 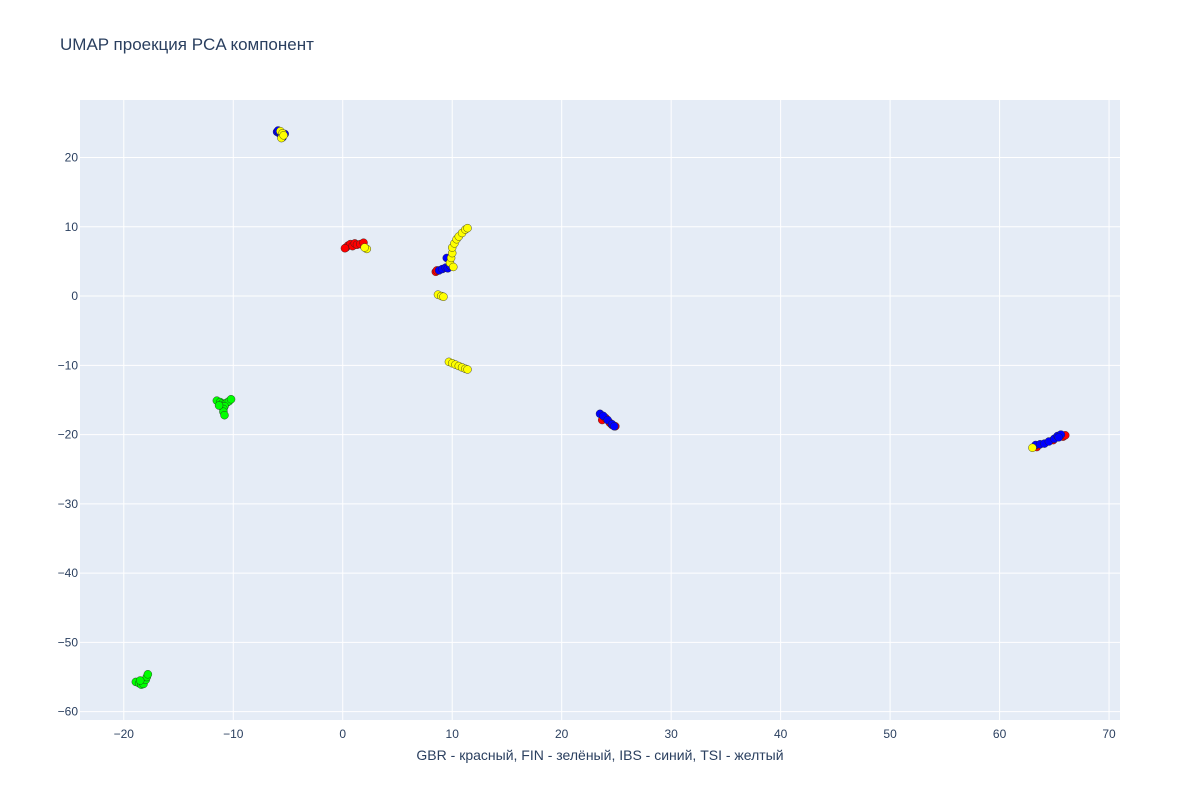 What do you see at coordinates (124, 734) in the screenshot?
I see `x-tick-label: −20` at bounding box center [124, 734].